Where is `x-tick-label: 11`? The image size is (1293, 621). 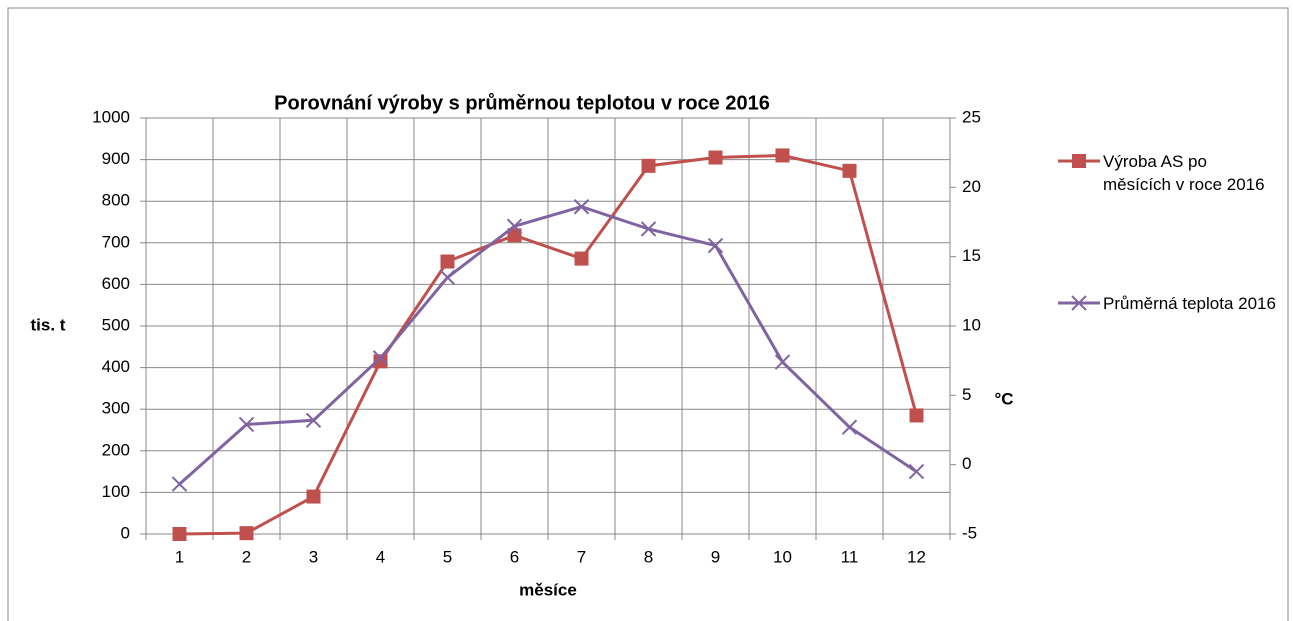 x-tick-label: 11 is located at coordinates (850, 556).